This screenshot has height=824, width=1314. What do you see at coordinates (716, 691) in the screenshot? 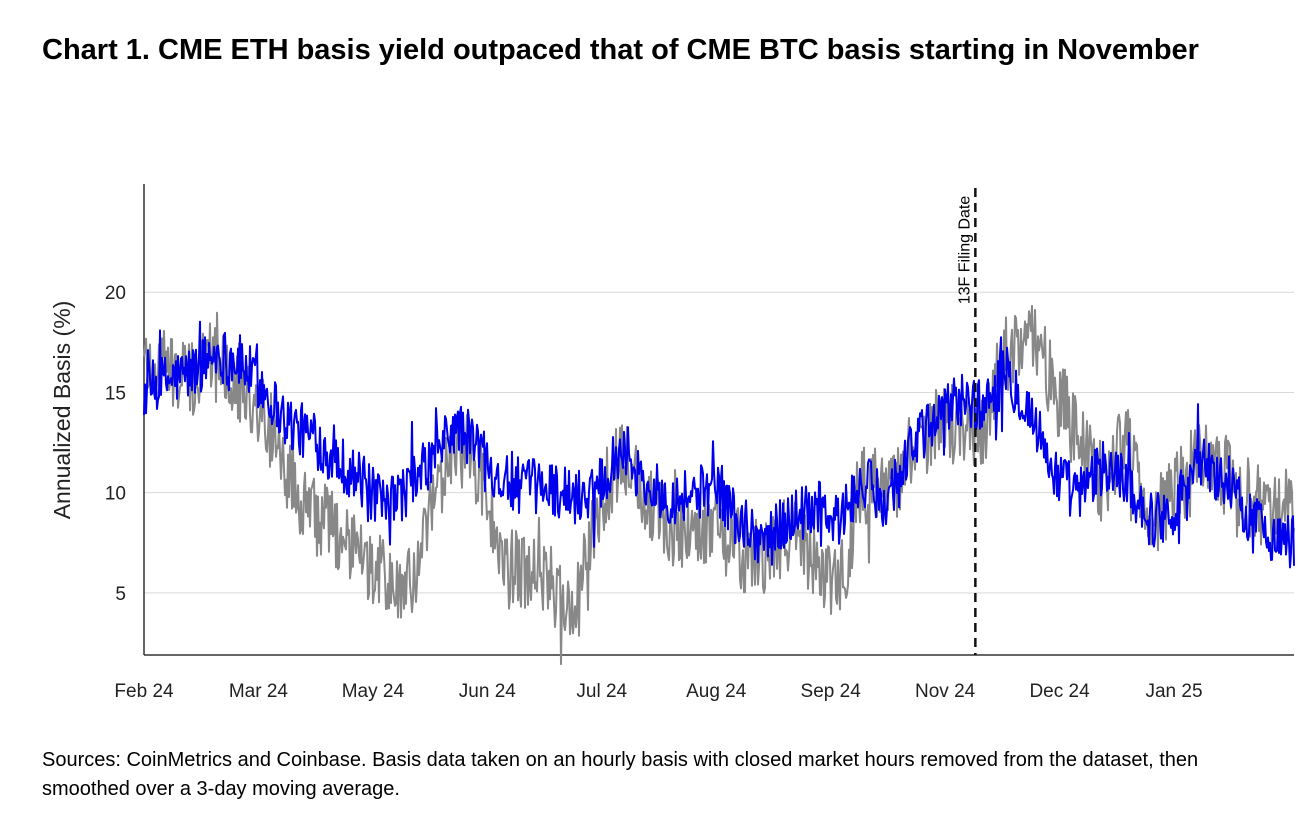
I see `x-tick-label: Aug 24` at bounding box center [716, 691].